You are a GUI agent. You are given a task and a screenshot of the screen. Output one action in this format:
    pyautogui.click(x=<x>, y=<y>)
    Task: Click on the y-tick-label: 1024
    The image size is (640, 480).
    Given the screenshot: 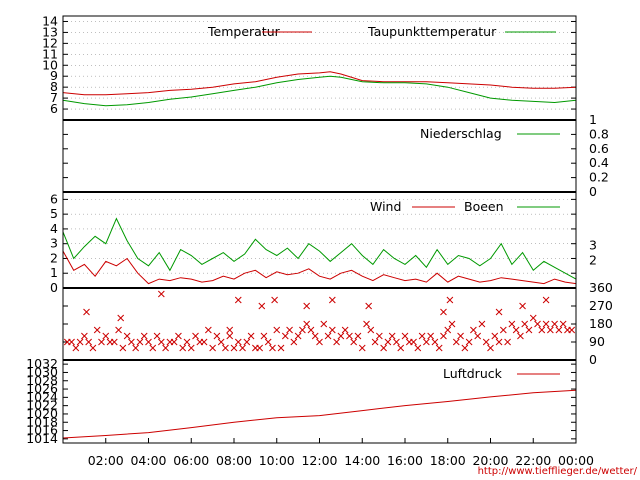 What is the action you would take?
    pyautogui.click(x=42, y=396)
    